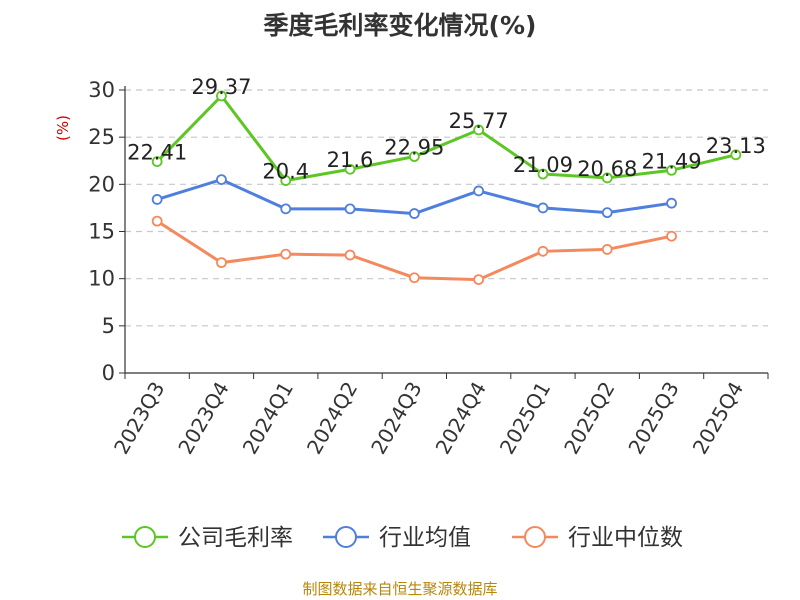 The image size is (800, 600). What do you see at coordinates (400, 25) in the screenshot?
I see `chart-title: 季度毛利率变化情况(%)` at bounding box center [400, 25].